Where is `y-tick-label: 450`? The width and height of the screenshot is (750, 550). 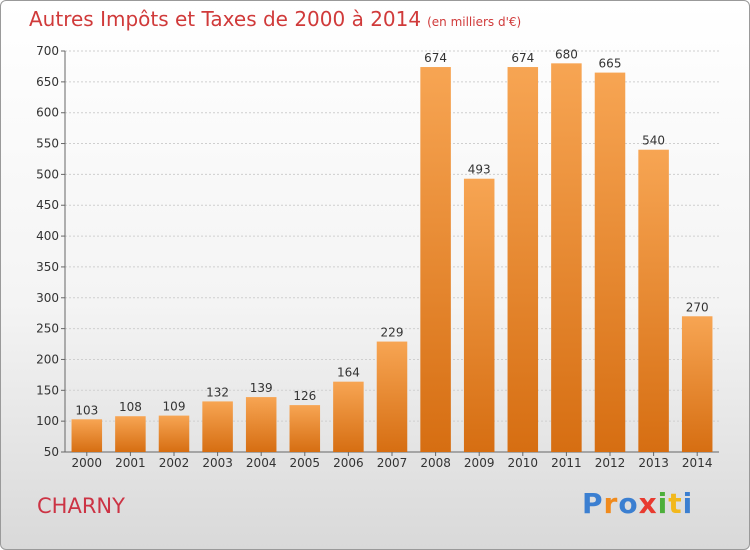
y-tick-label: 450 is located at coordinates (47, 205).